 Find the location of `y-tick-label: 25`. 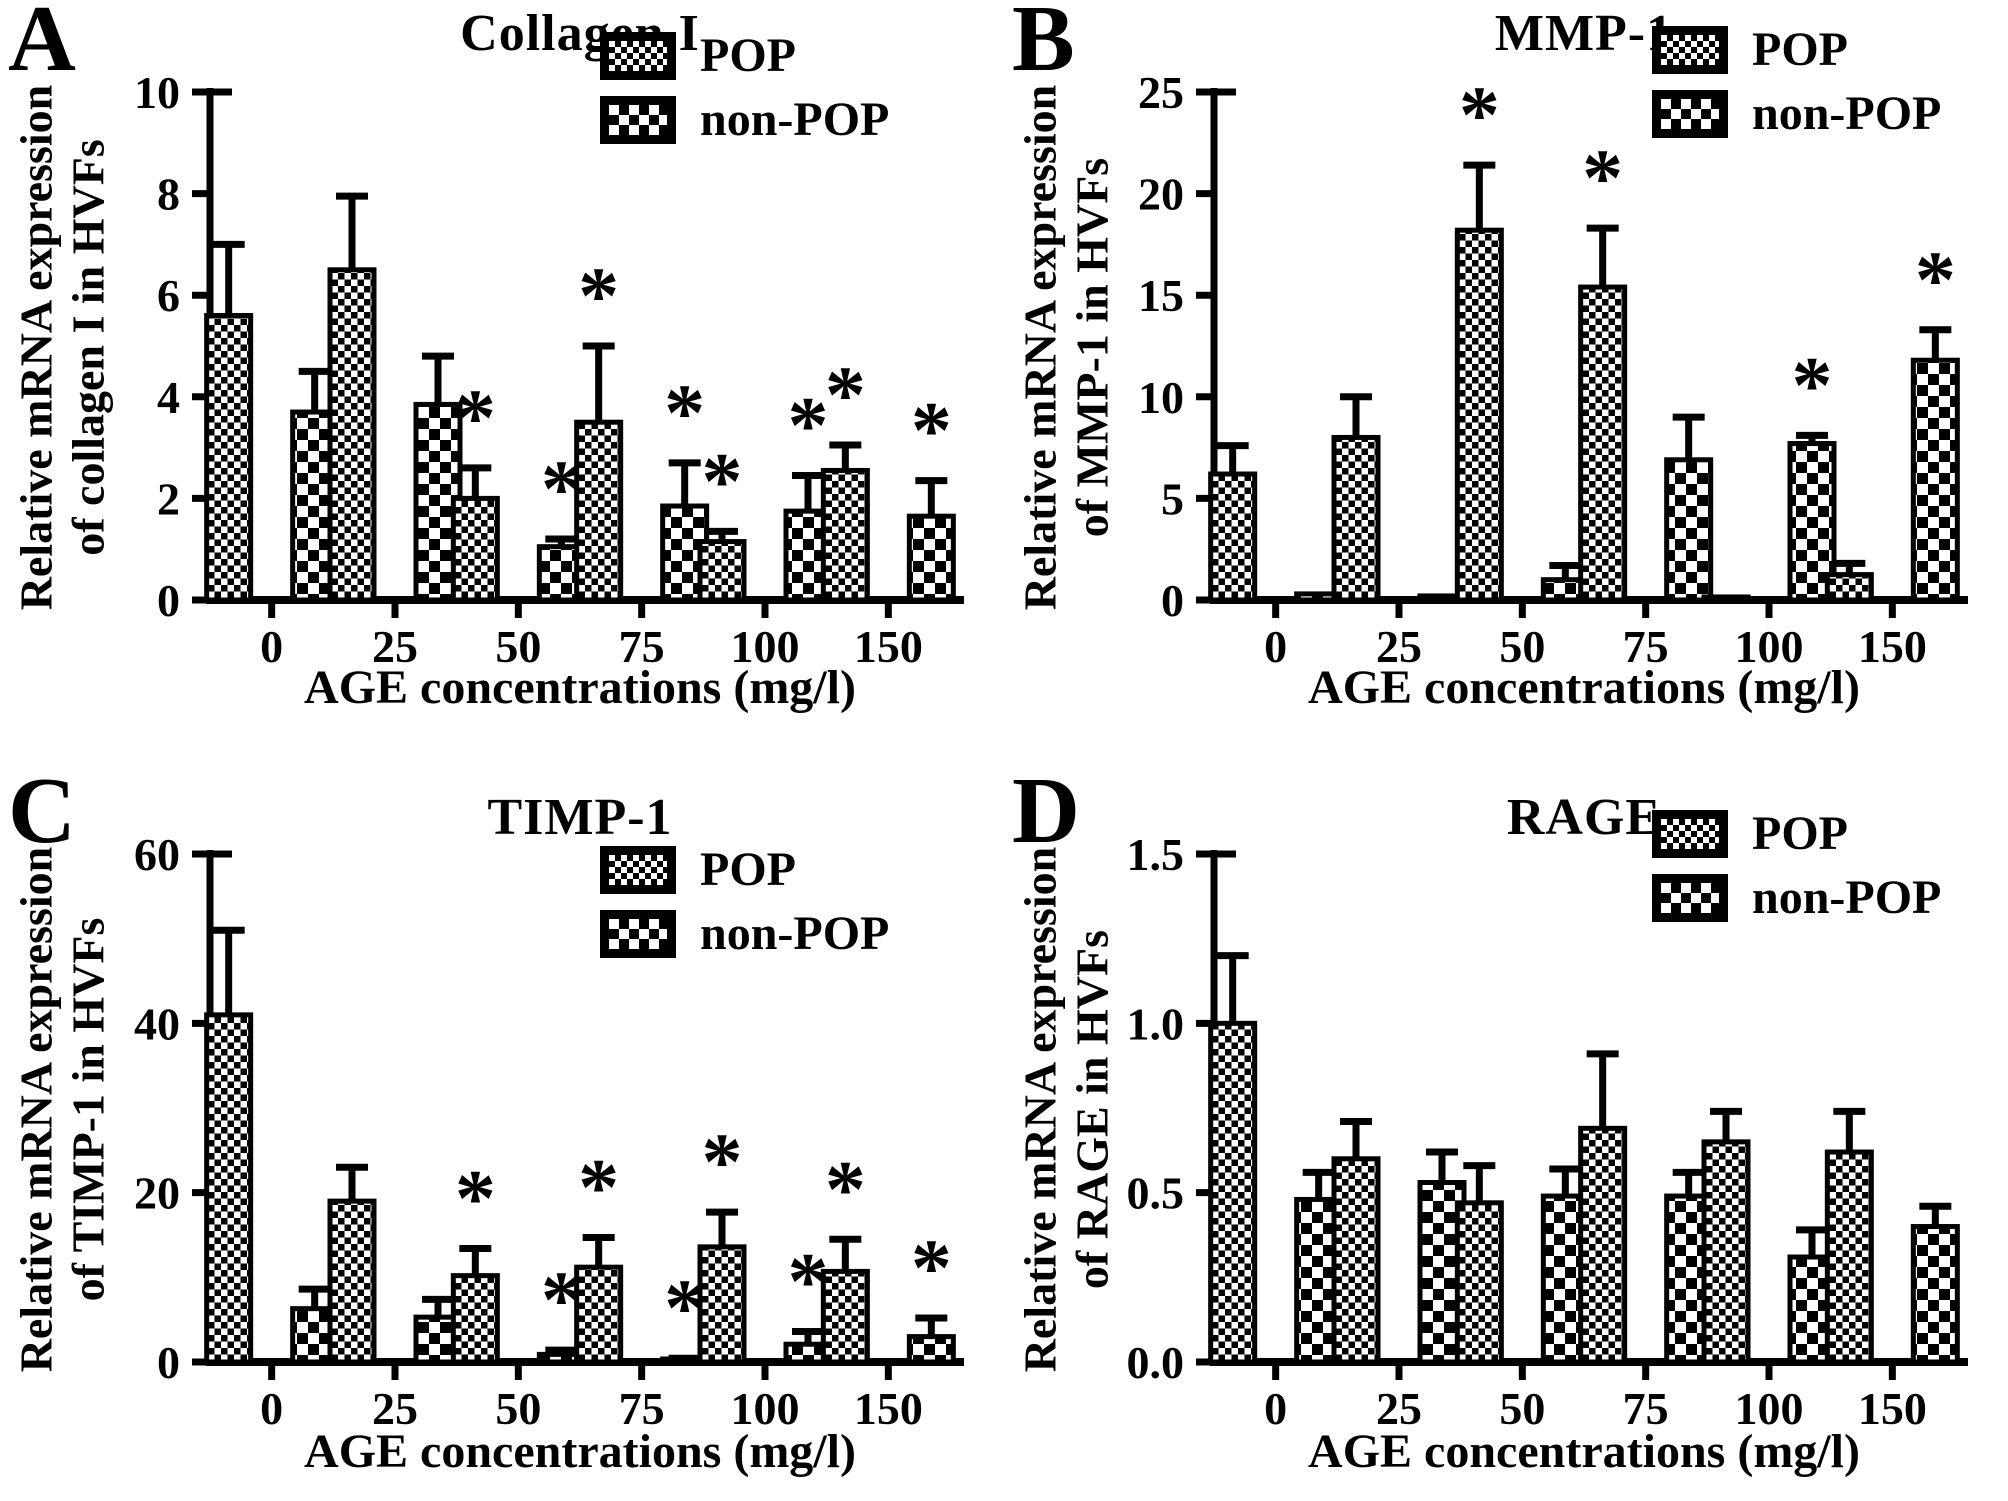

y-tick-label: 25 is located at coordinates (1161, 92).